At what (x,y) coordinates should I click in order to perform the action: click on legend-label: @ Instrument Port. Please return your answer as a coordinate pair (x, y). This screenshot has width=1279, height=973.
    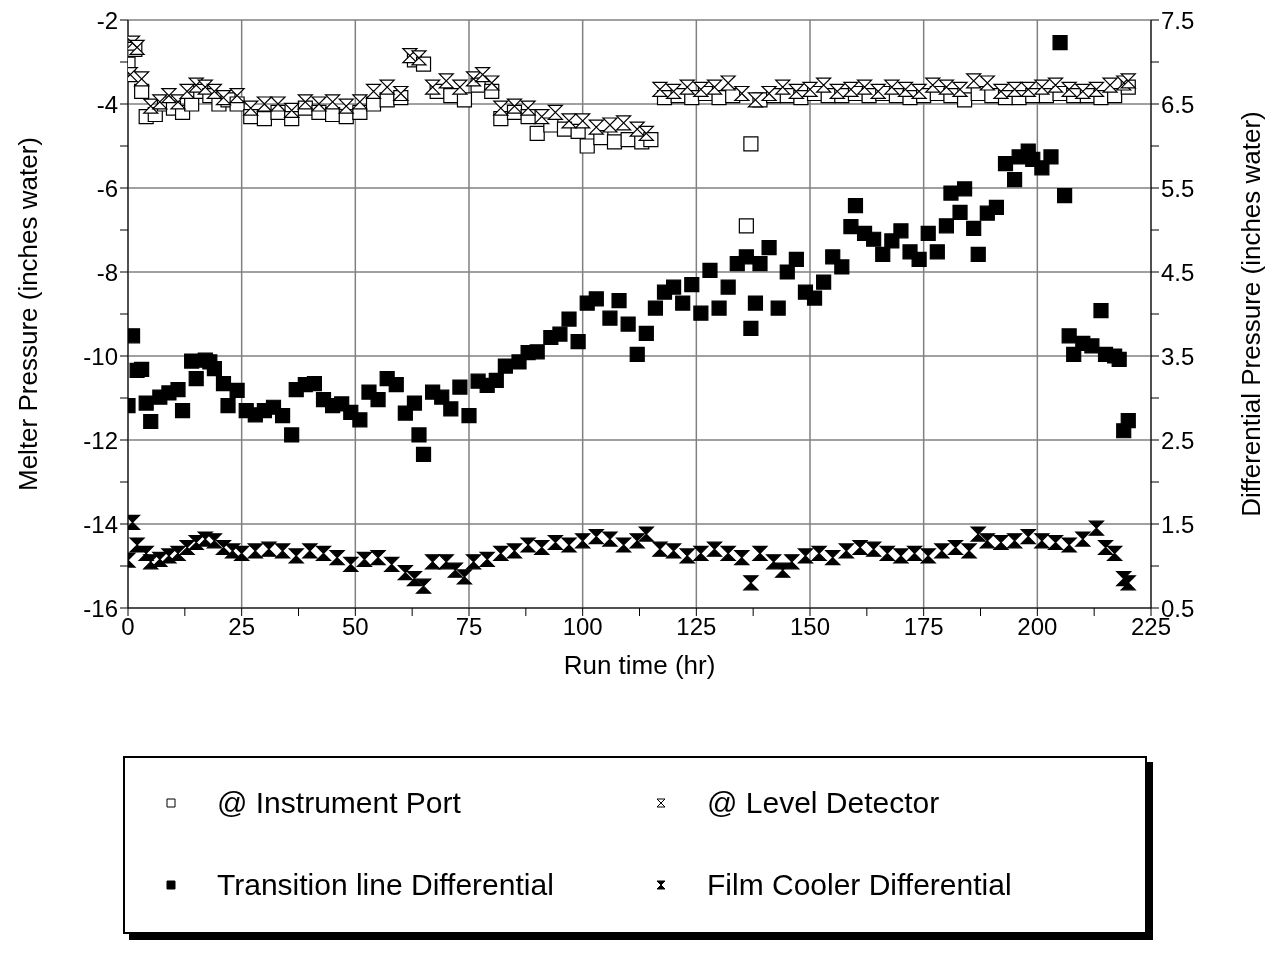
    Looking at the image, I should click on (339, 803).